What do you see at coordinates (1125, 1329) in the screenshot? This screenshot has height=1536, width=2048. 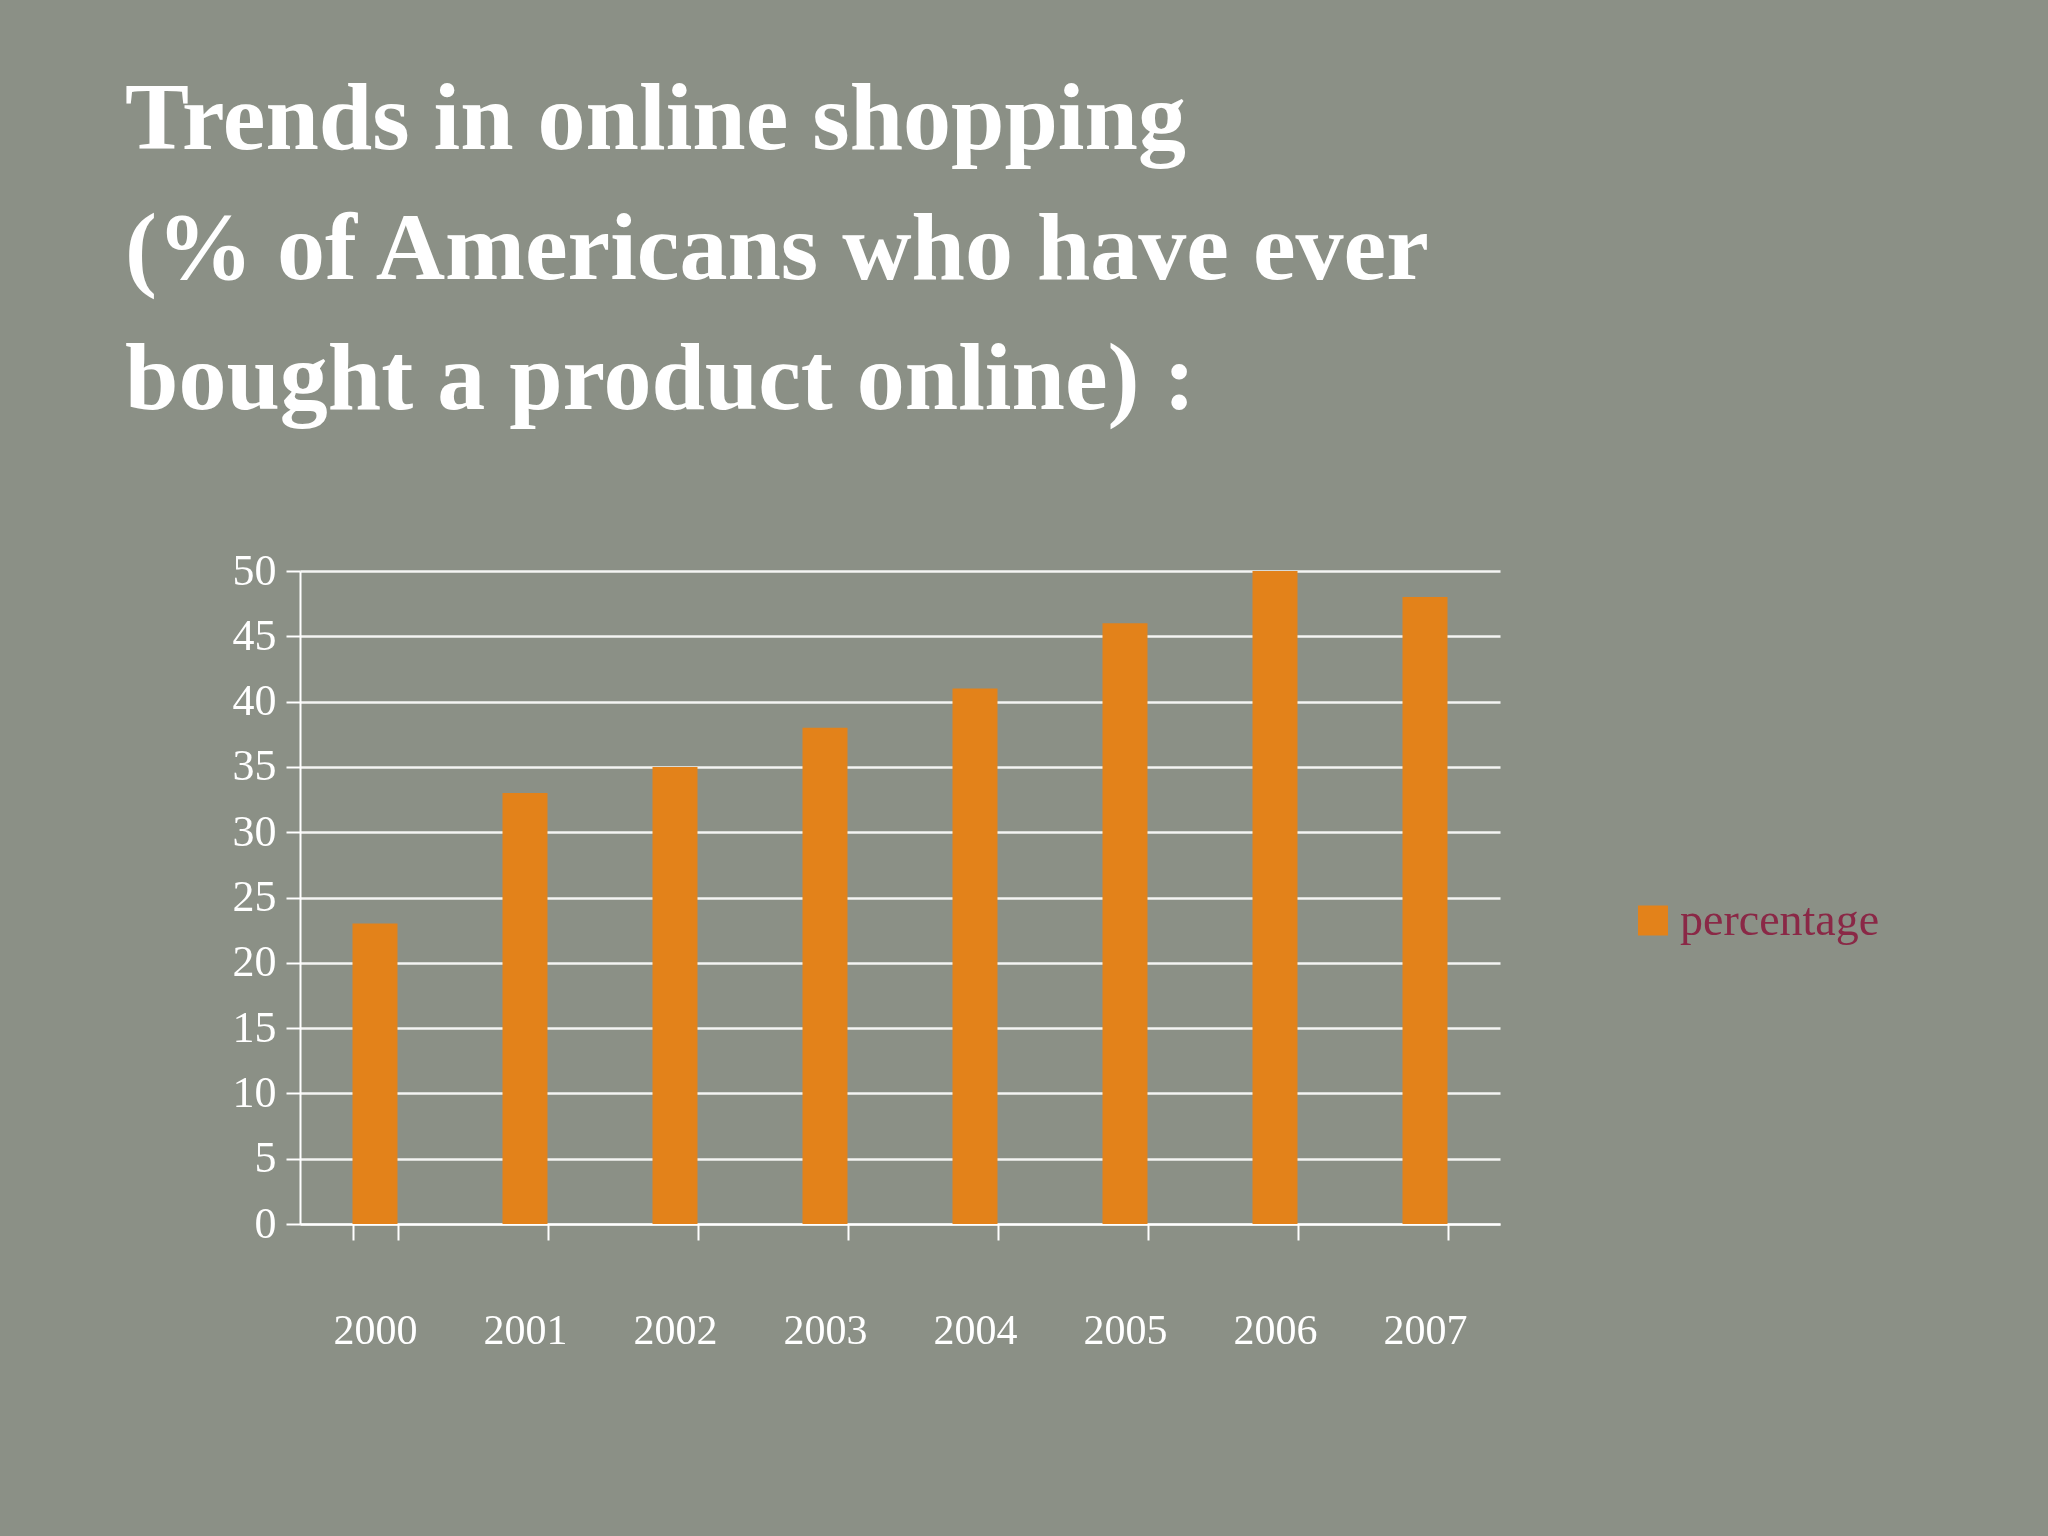 I see `x-tick-label: 2005` at bounding box center [1125, 1329].